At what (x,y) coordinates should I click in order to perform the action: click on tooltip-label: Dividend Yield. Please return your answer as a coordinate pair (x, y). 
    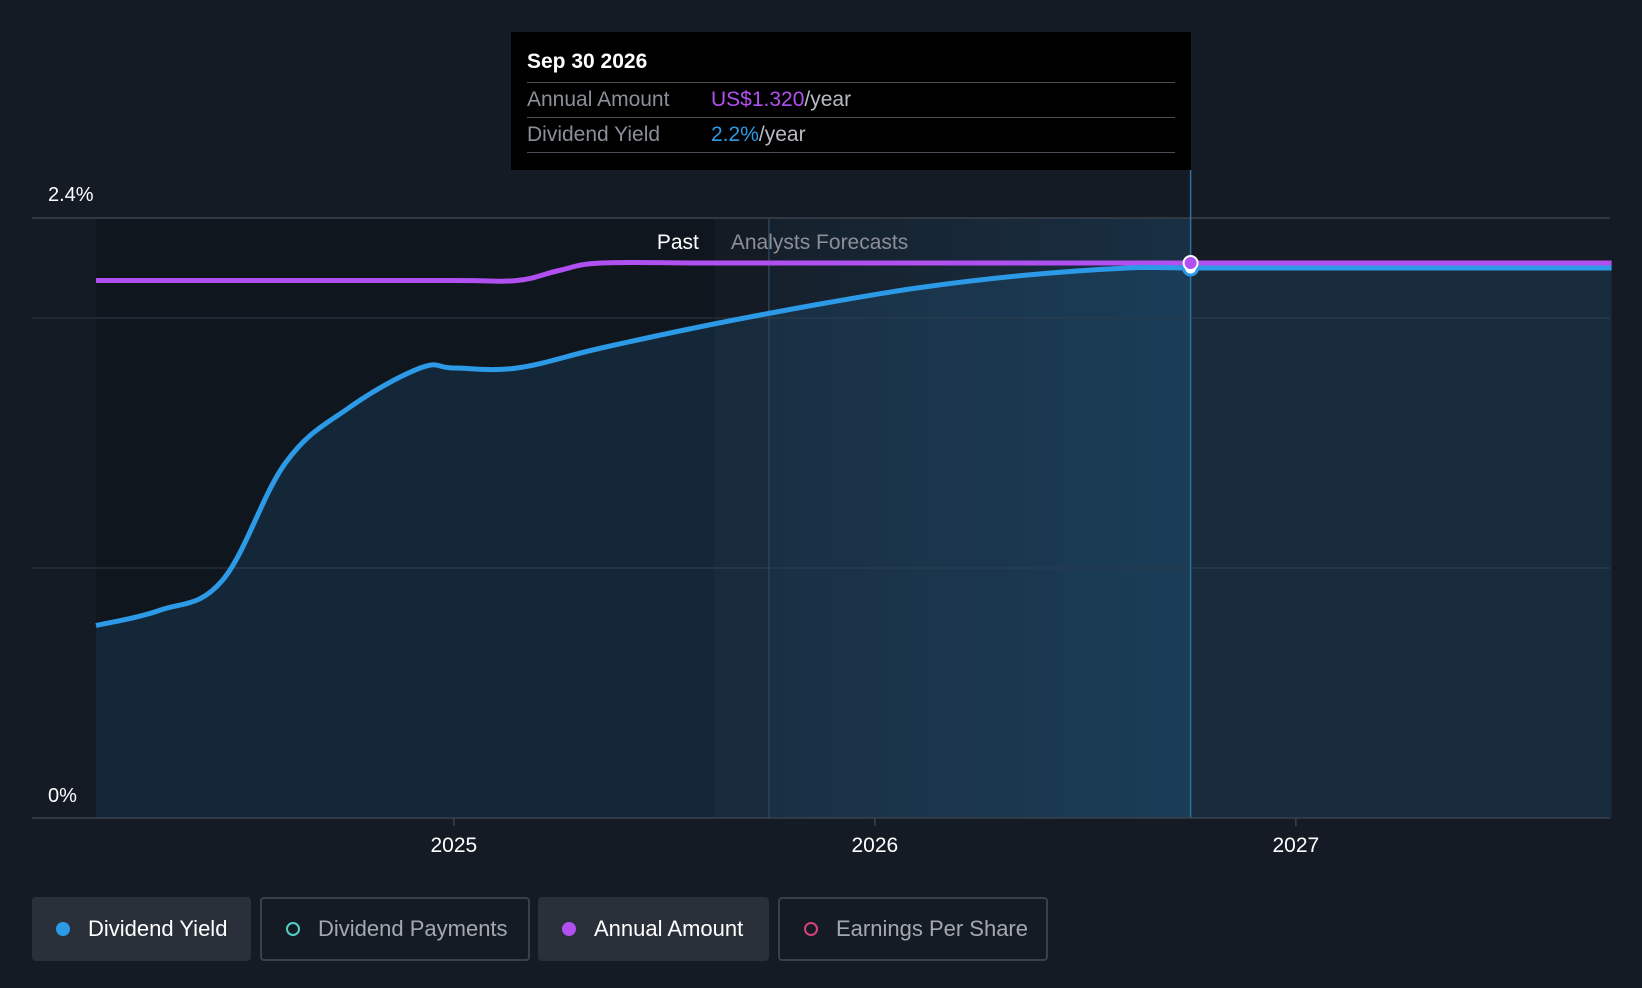
    Looking at the image, I should click on (594, 134).